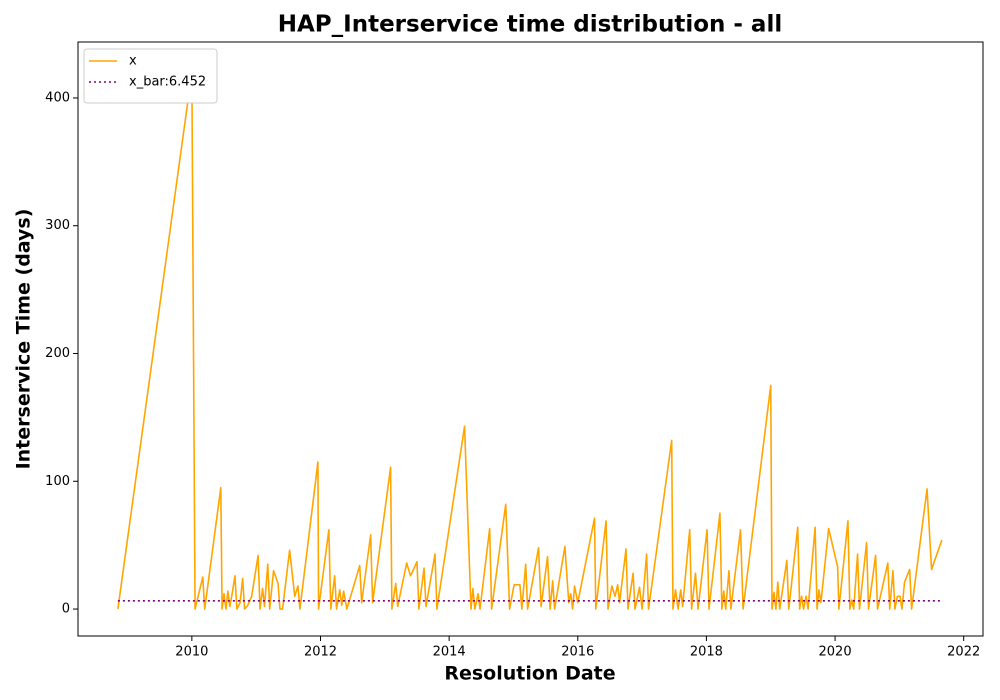 This screenshot has width=1000, height=700. I want to click on y-tick-label: 400, so click(57, 97).